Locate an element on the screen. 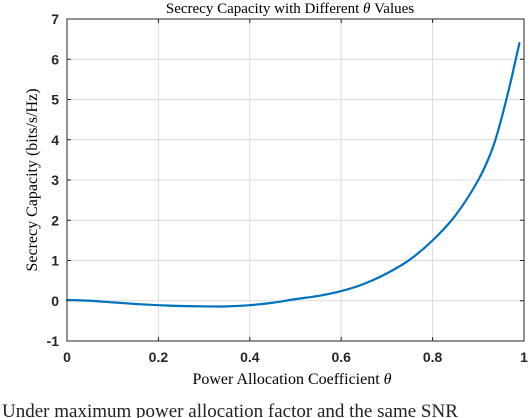 The height and width of the screenshot is (418, 530). y-tick-label: 6 is located at coordinates (55, 59).